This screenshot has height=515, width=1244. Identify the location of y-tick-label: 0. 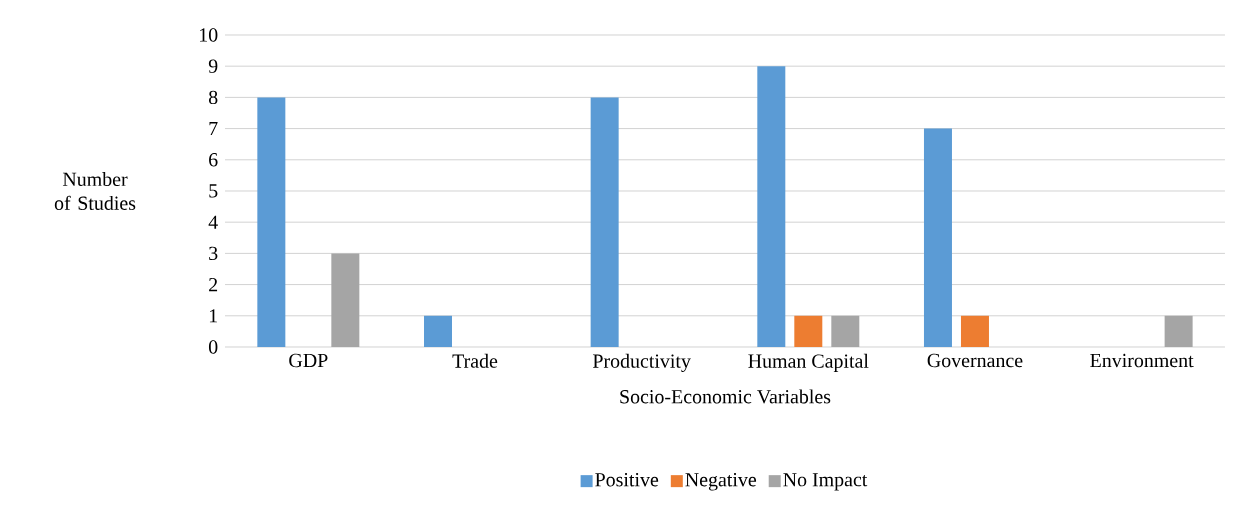
(213, 347).